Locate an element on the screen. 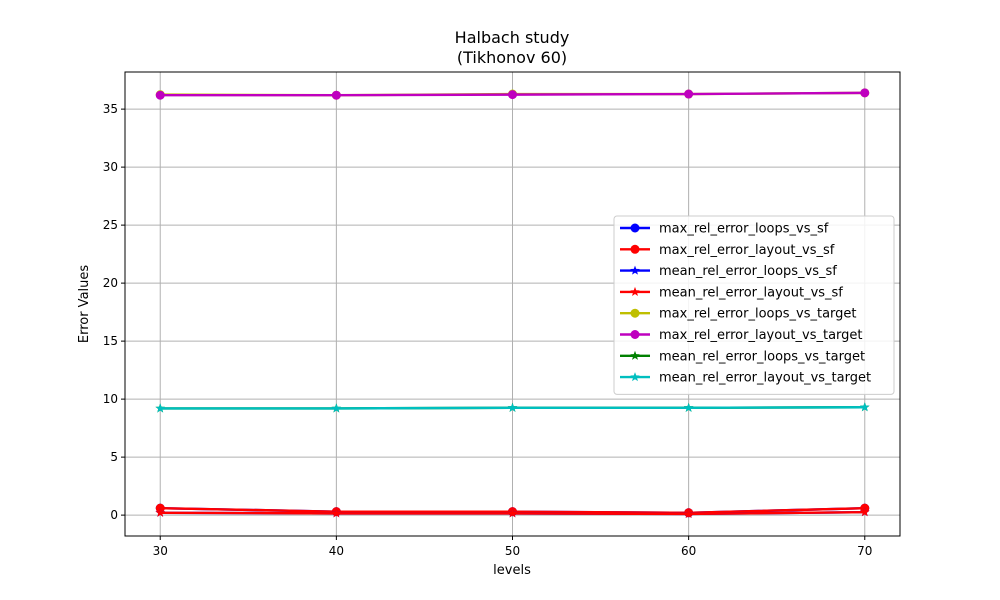 The height and width of the screenshot is (600, 1000). legend-item: mean_rel_error_loops_vs_target is located at coordinates (742, 356).